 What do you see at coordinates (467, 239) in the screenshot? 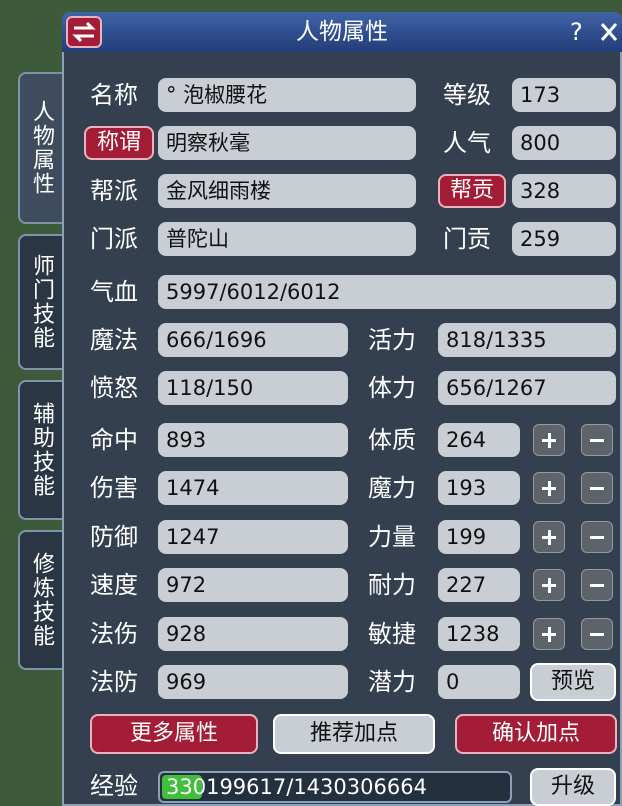
I see `field-label: 门贡` at bounding box center [467, 239].